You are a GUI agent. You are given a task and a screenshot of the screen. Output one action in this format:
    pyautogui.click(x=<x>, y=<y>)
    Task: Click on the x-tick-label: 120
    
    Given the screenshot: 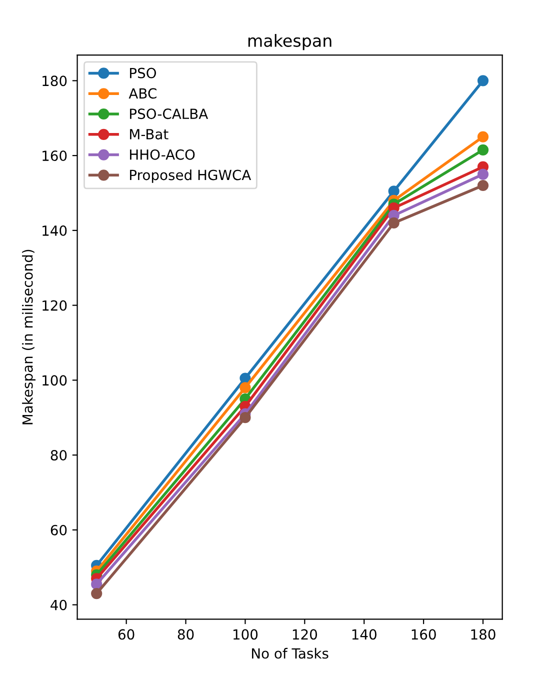 What is the action you would take?
    pyautogui.click(x=304, y=634)
    